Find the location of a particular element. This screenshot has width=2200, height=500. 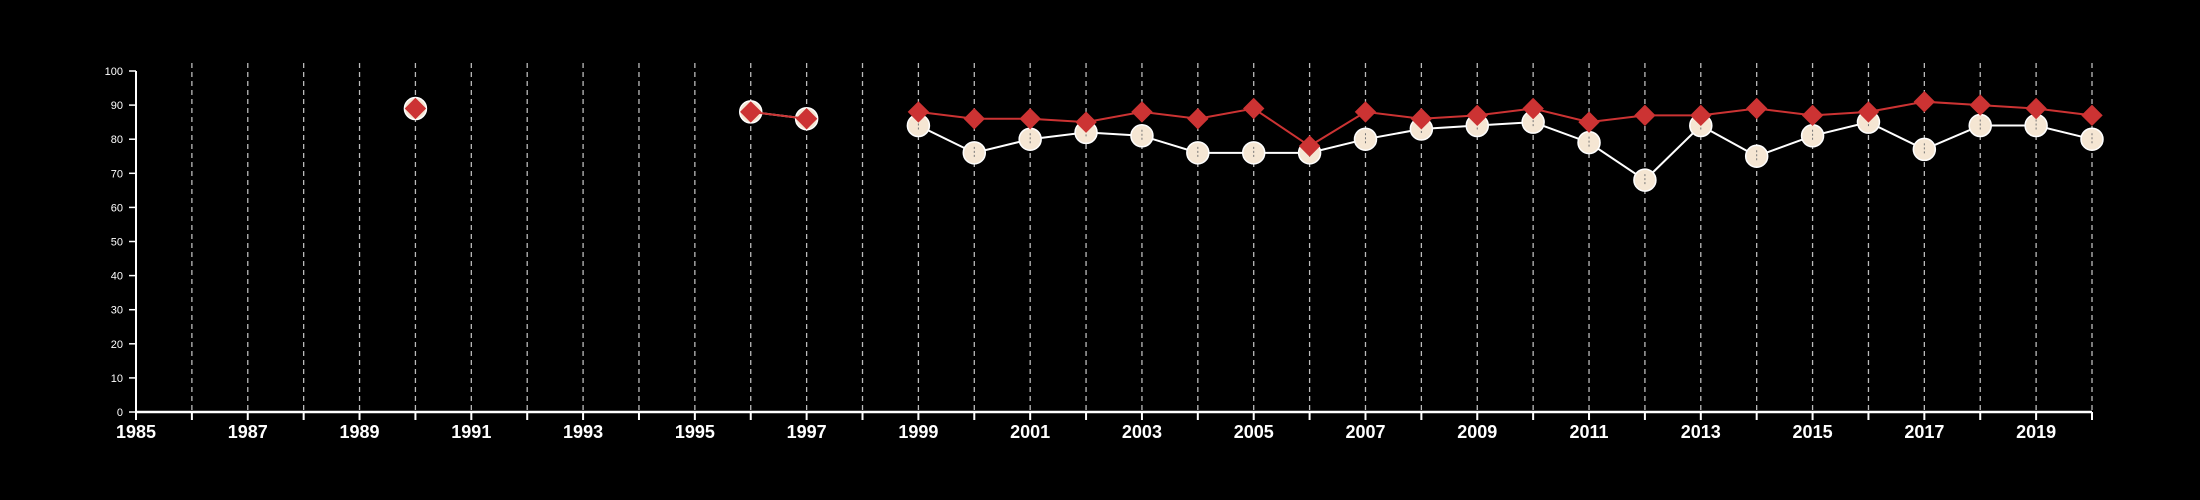

y-tick-label: 60 is located at coordinates (117, 208).